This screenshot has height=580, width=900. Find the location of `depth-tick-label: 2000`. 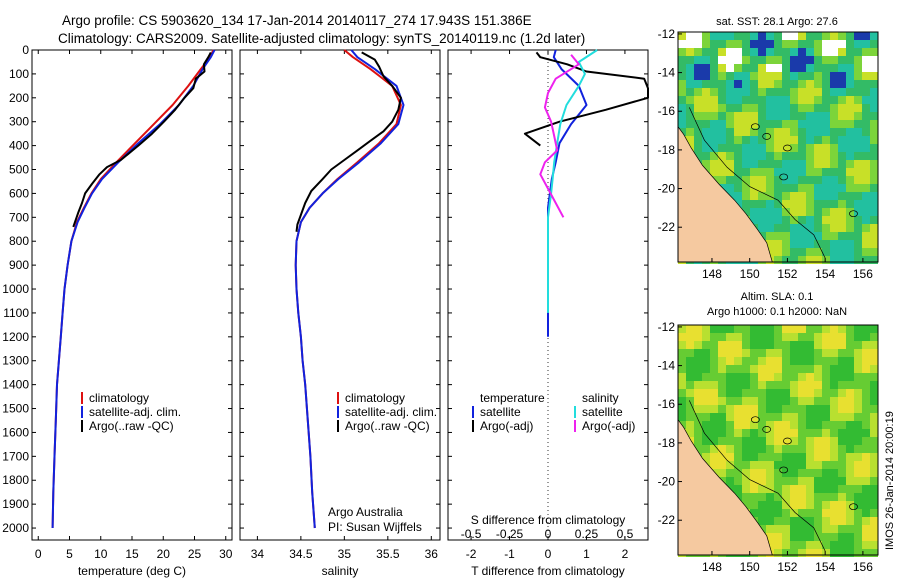

depth-tick-label: 2000 is located at coordinates (15, 528).